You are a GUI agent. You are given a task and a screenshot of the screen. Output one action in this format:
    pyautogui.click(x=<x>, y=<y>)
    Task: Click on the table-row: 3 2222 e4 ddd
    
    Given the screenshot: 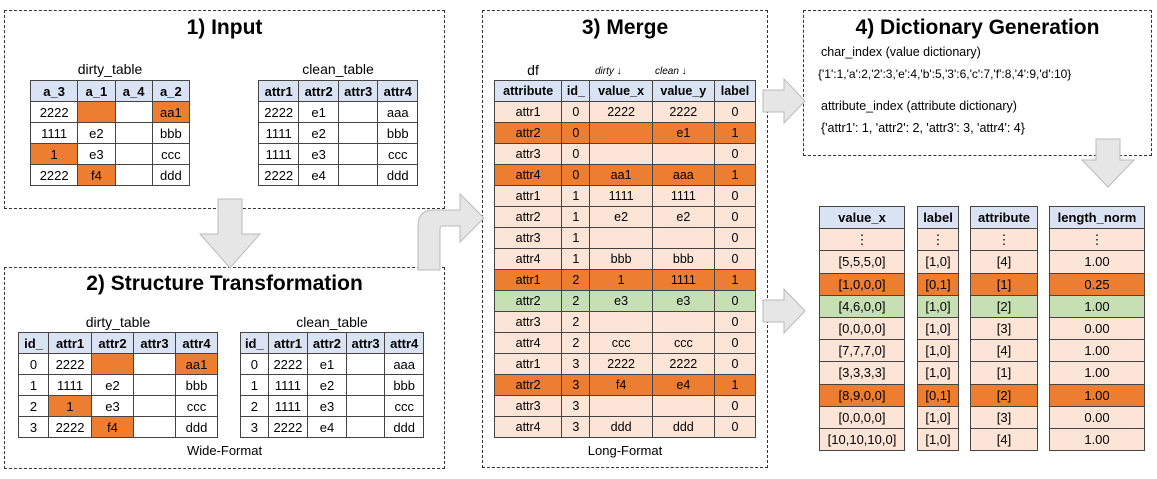 What is the action you would take?
    pyautogui.click(x=332, y=427)
    